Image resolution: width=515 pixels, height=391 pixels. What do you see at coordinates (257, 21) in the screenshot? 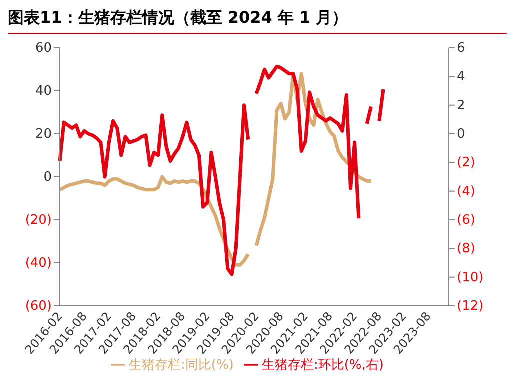
I see `chart-title: 图表11：生猪存栏情况（截至 2024 年 1 月）` at bounding box center [257, 21].